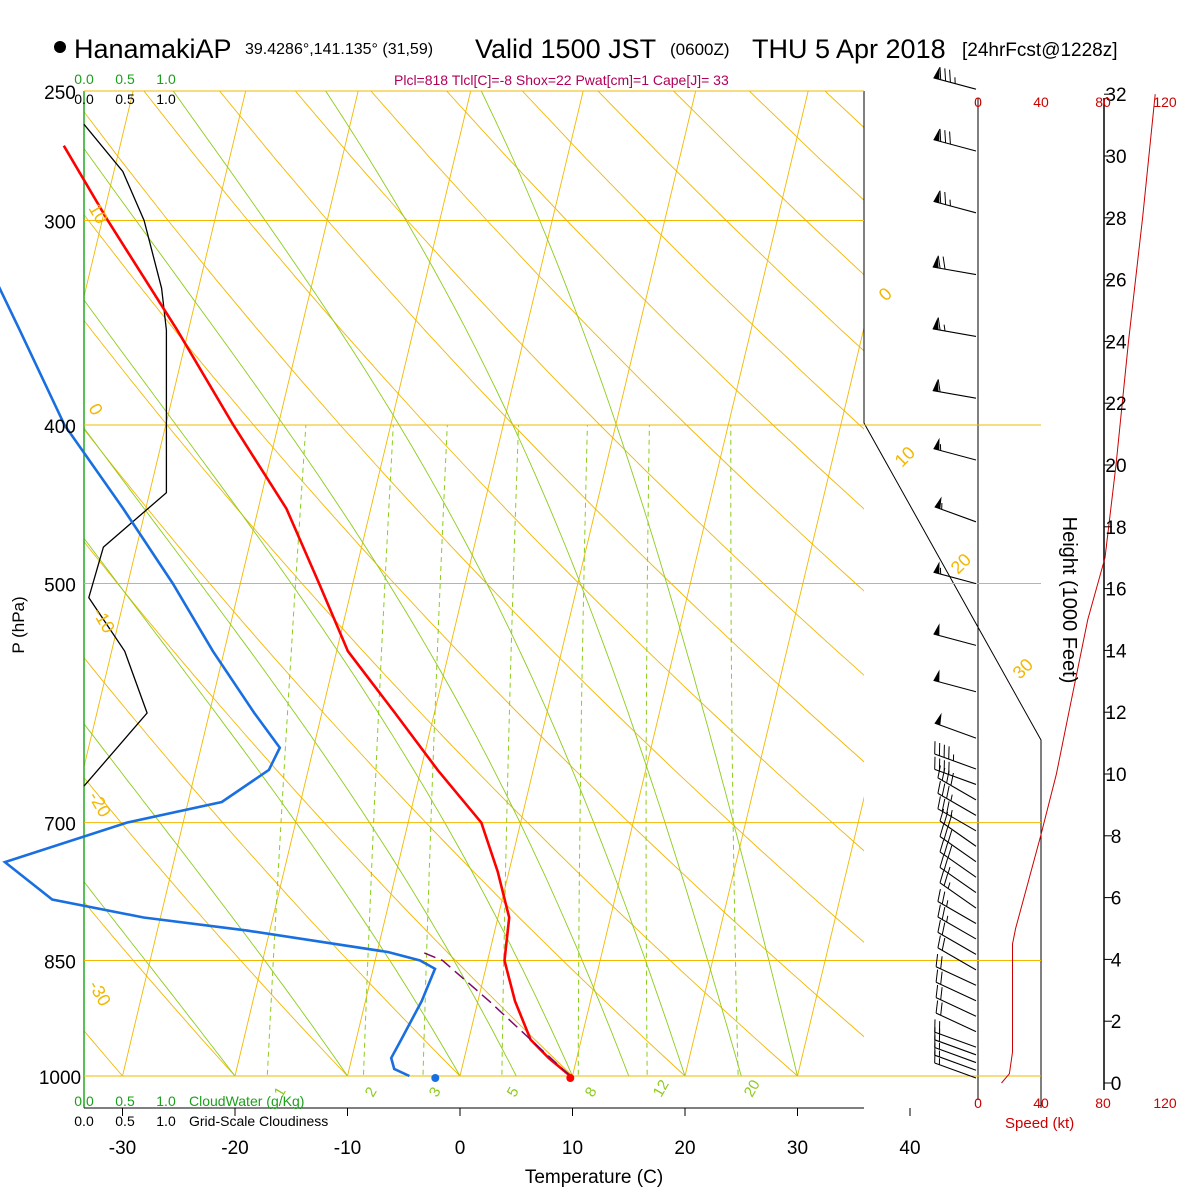 Image resolution: width=1200 pixels, height=1200 pixels. What do you see at coordinates (572, 1148) in the screenshot?
I see `temperature-tick-label: 10` at bounding box center [572, 1148].